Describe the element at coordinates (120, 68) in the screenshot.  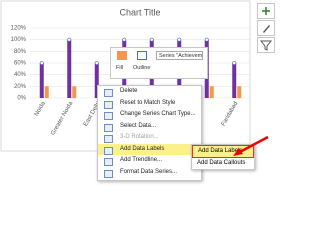
I see `fill-label: Fill` at that location.